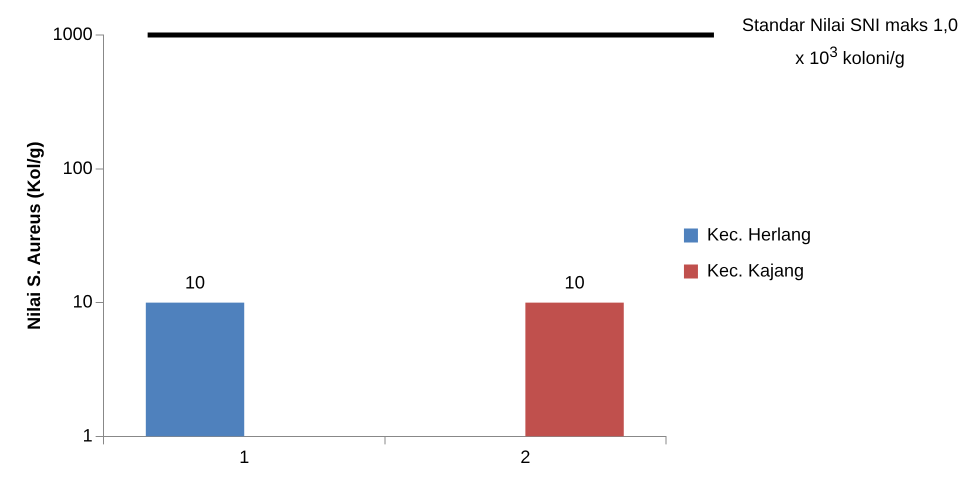 The height and width of the screenshot is (477, 971). I want to click on y-tick-label: 1000, so click(72, 34).